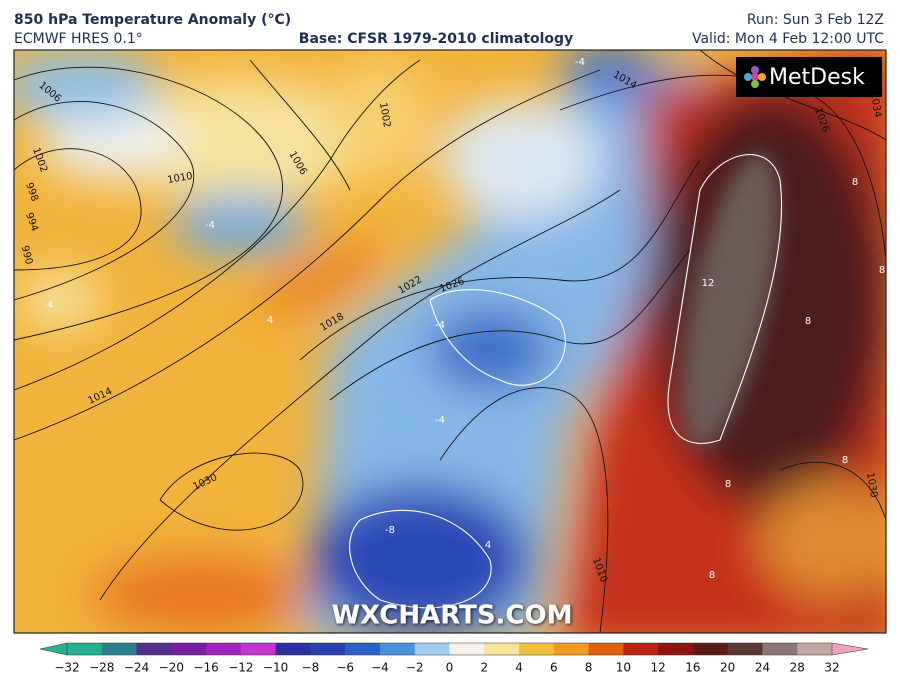 The image size is (900, 693). Describe the element at coordinates (205, 668) in the screenshot. I see `colorbar-tick-label: −16` at that location.